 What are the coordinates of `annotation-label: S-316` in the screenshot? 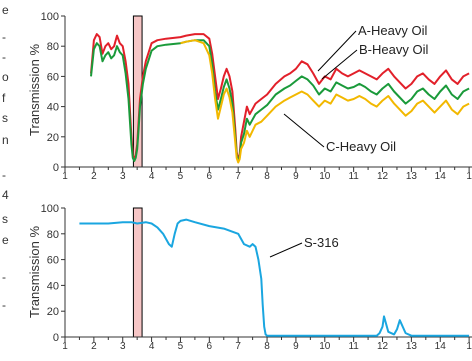 It's located at (321, 242).